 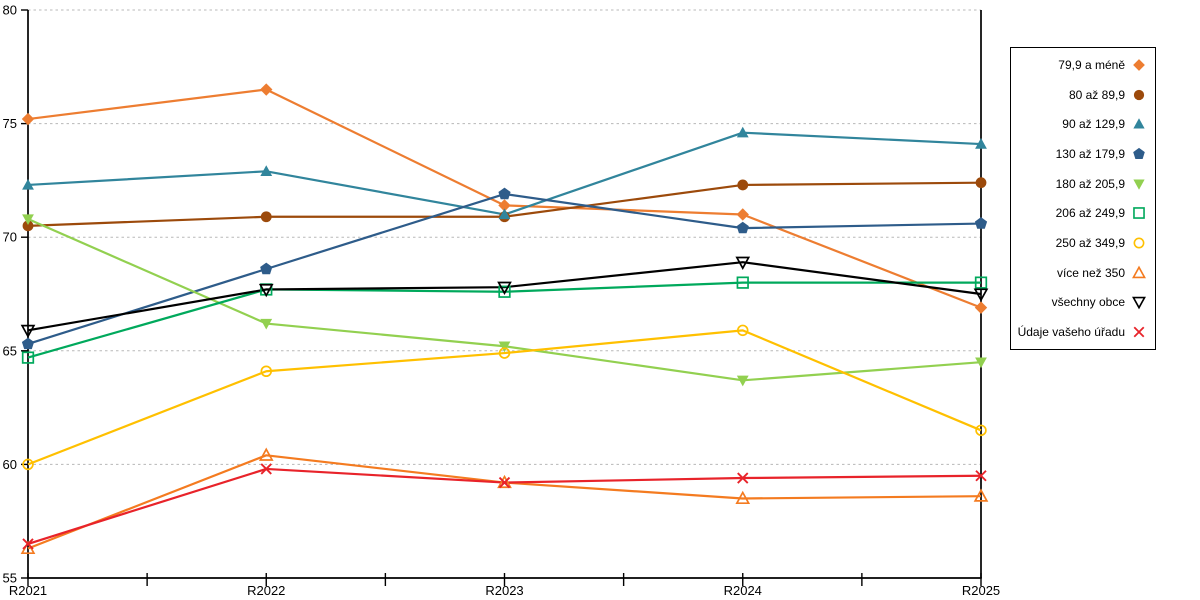 I want to click on legend-label: všechny obce, so click(x=1088, y=302).